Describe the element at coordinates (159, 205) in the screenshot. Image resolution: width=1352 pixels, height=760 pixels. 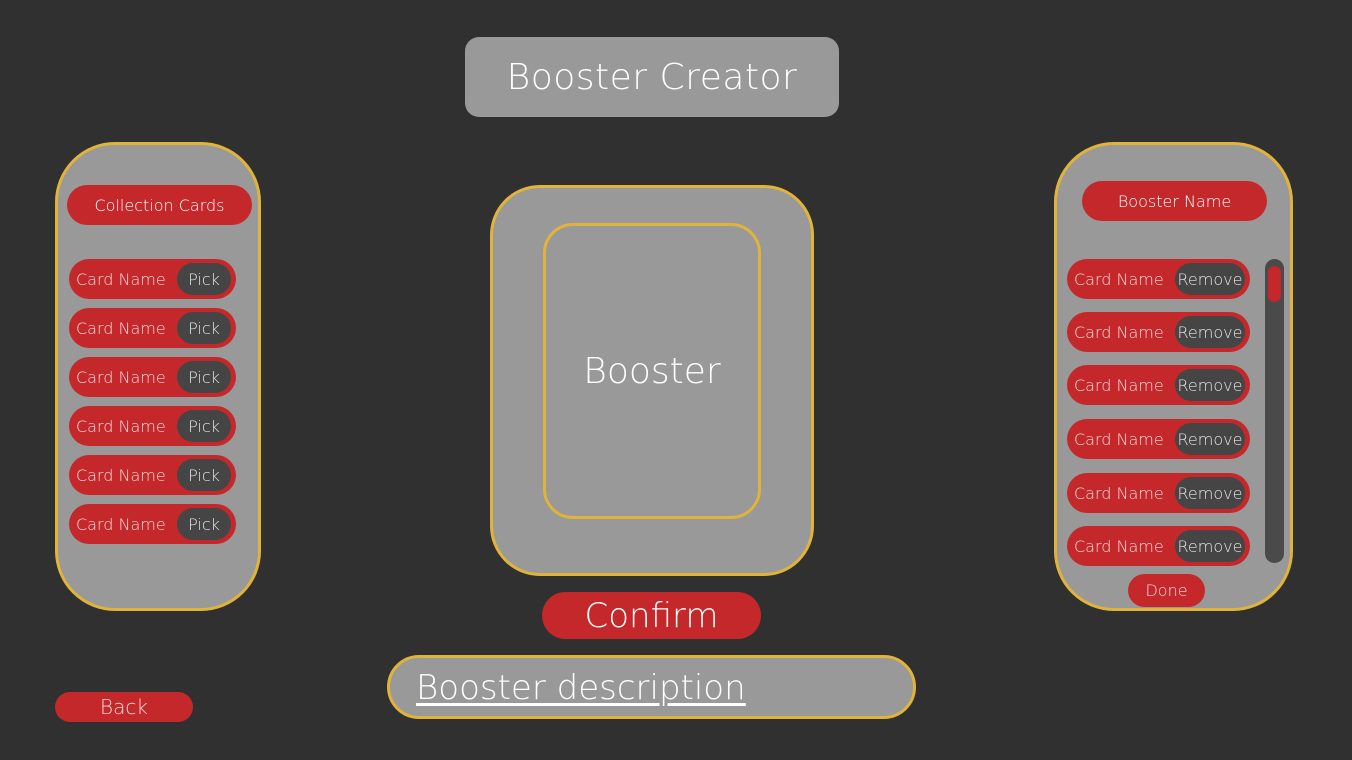
I see `collection-panel-title: Collection Cards` at that location.